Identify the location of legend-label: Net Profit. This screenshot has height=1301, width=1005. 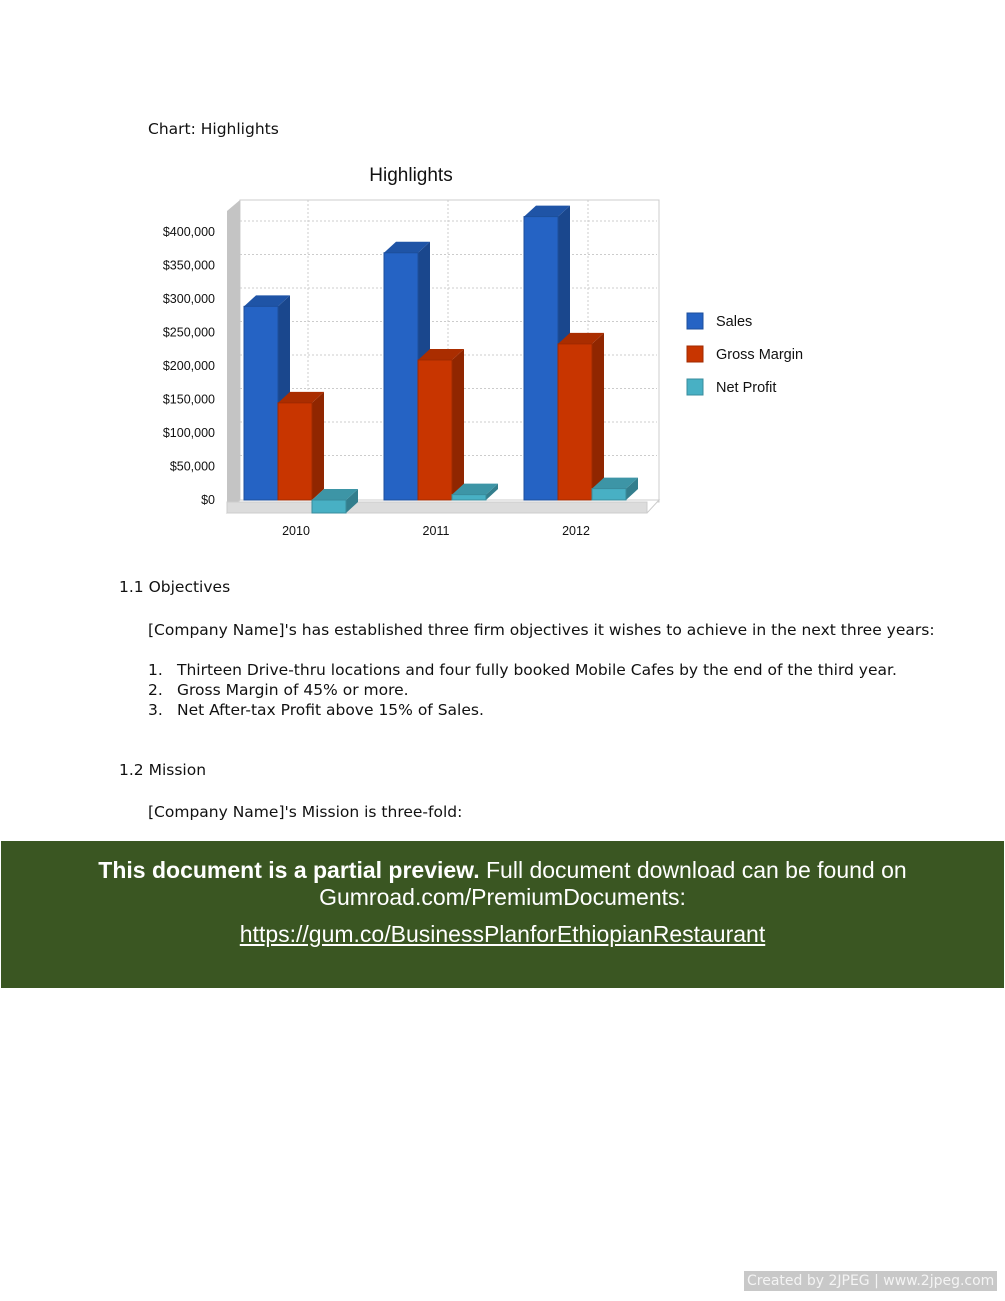
(746, 388).